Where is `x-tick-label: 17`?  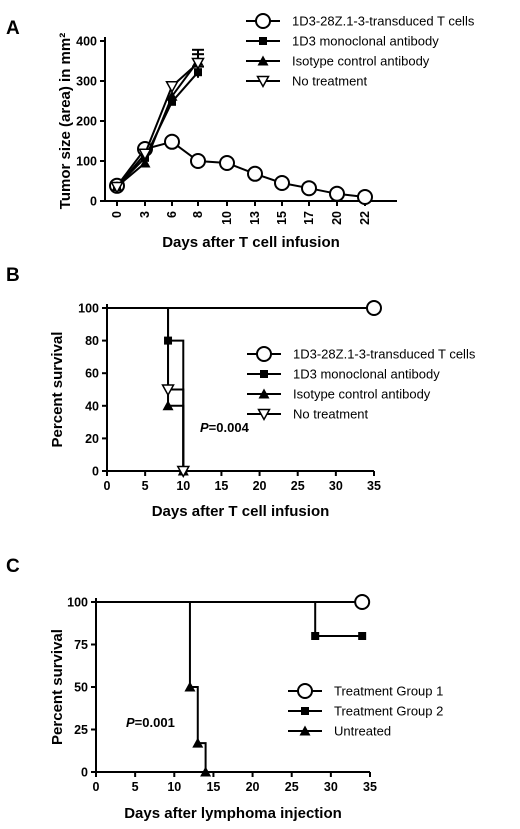
x-tick-label: 17 is located at coordinates (309, 218).